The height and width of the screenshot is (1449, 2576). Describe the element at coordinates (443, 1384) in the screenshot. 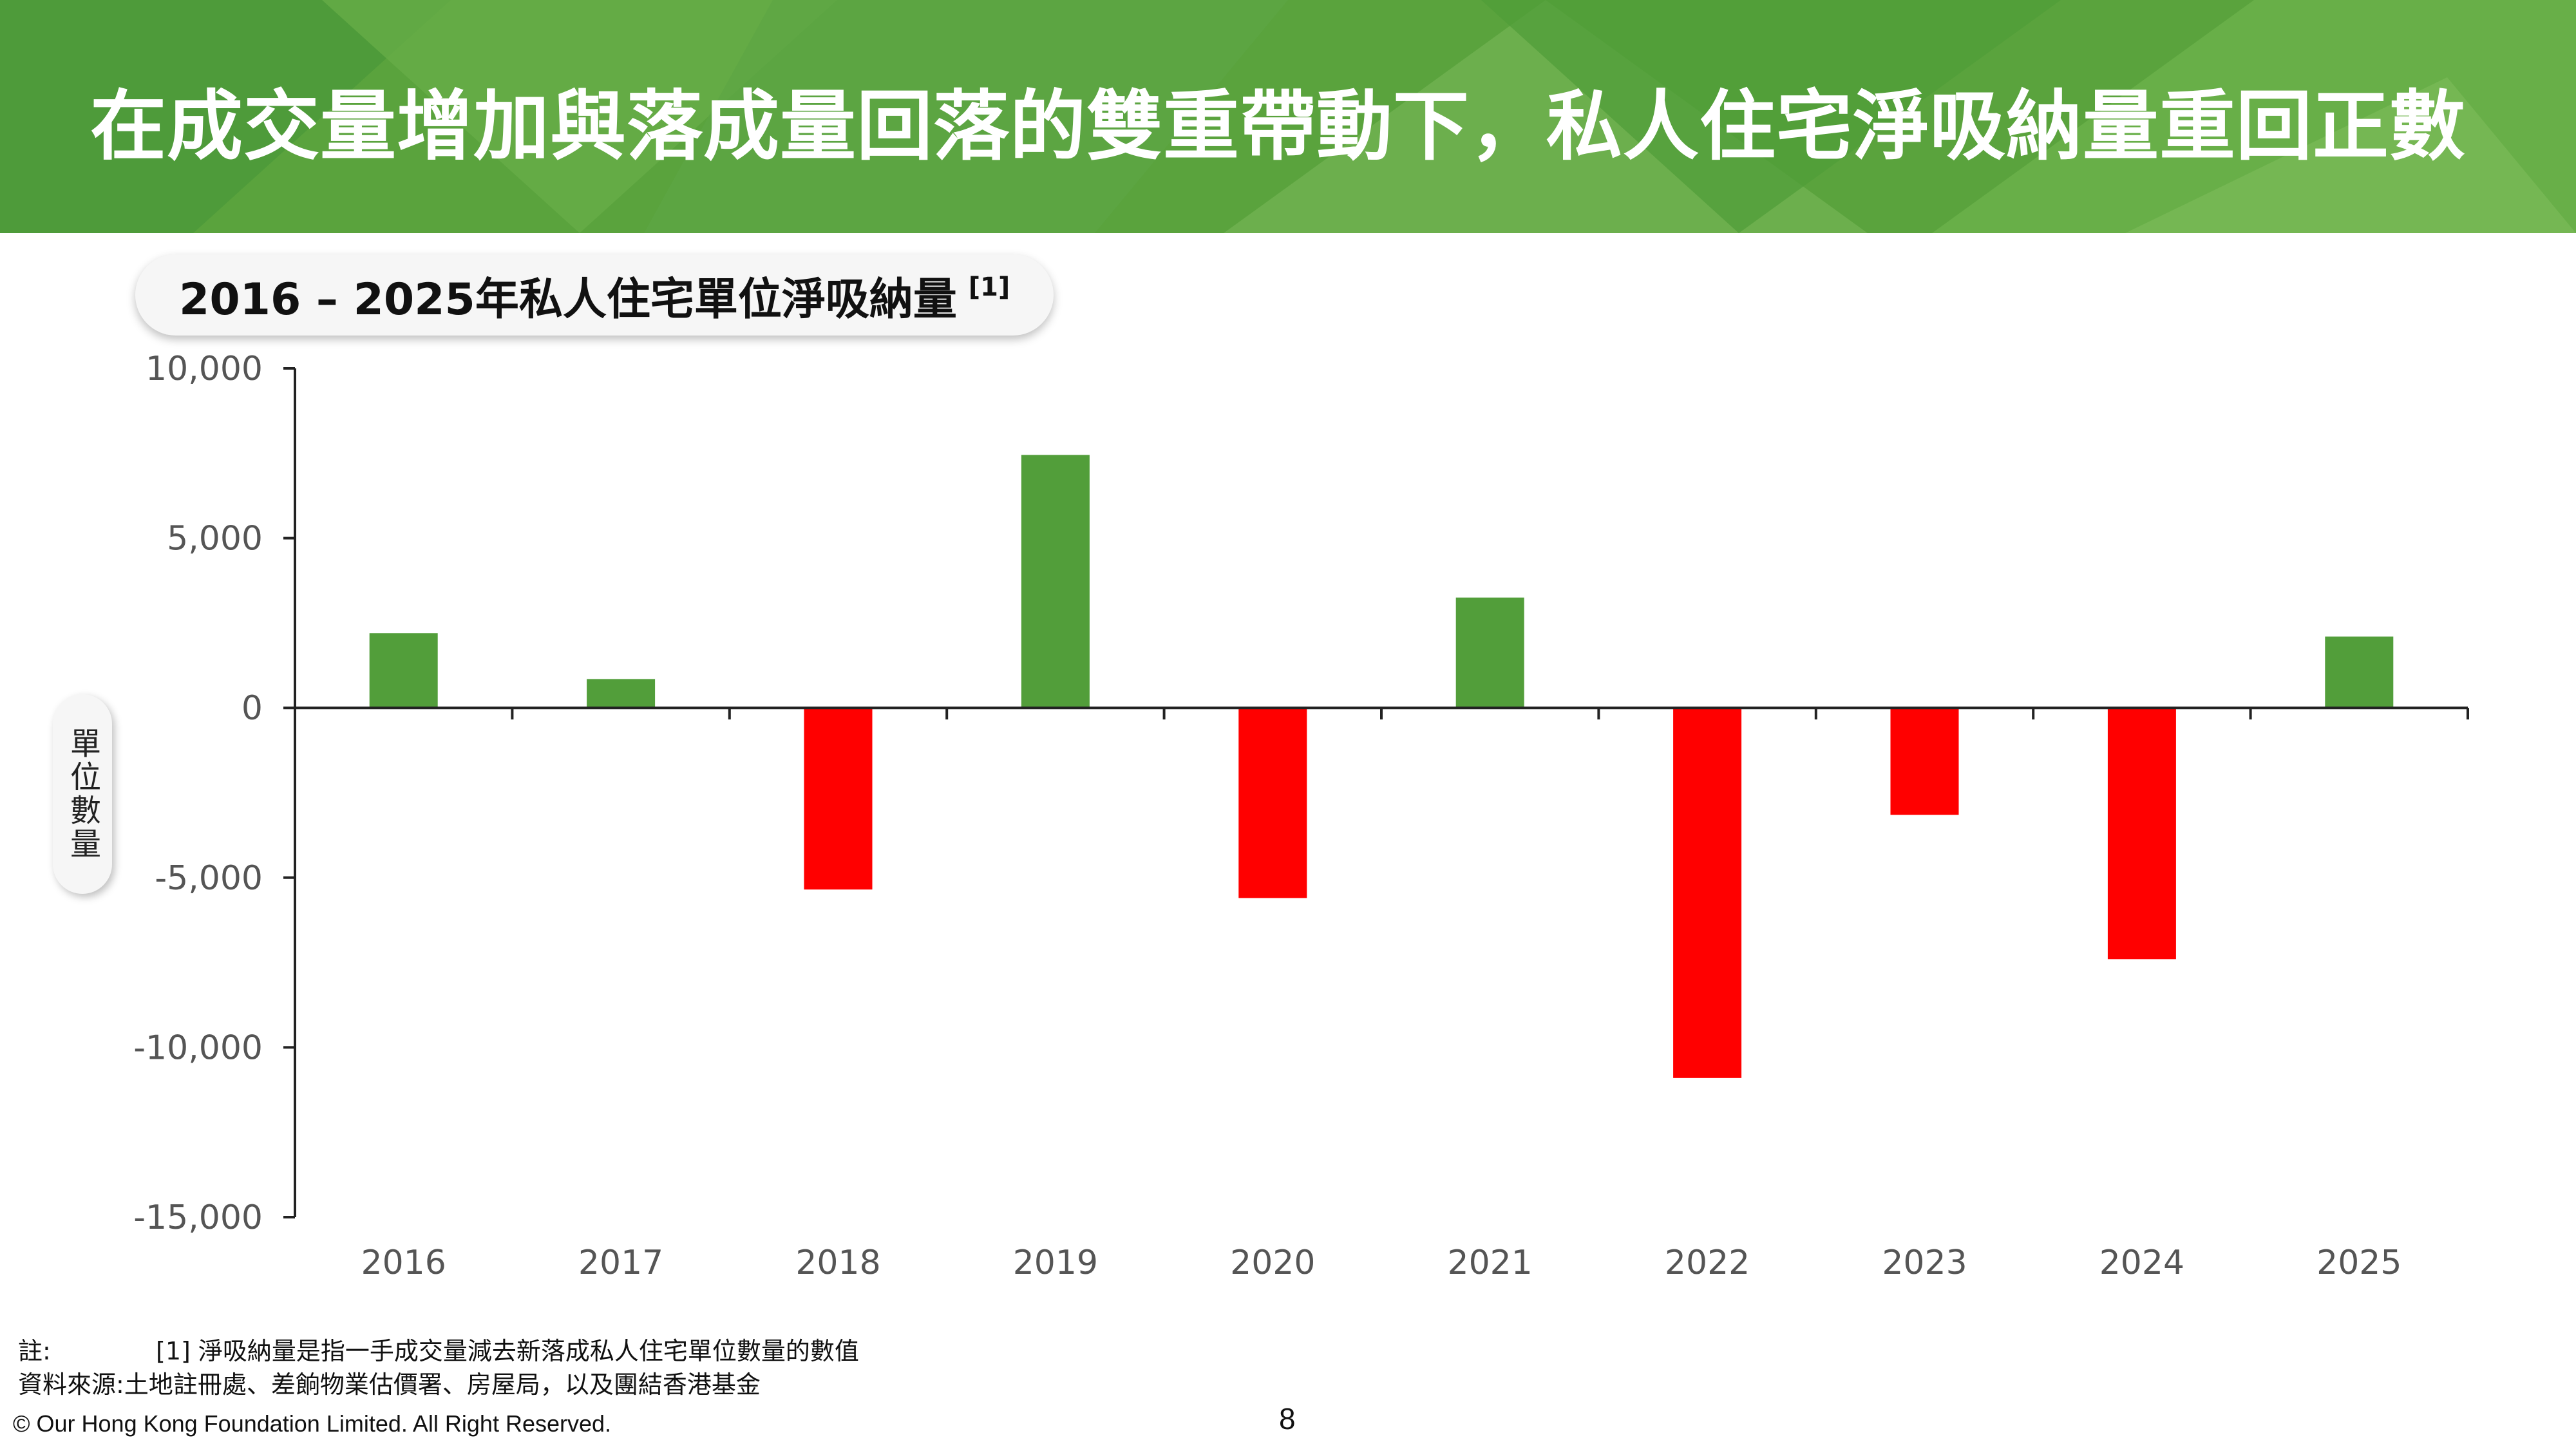

I see `source-text: 土地註冊處、差餉物業估價署、房屋局，以及團結香港基金` at that location.